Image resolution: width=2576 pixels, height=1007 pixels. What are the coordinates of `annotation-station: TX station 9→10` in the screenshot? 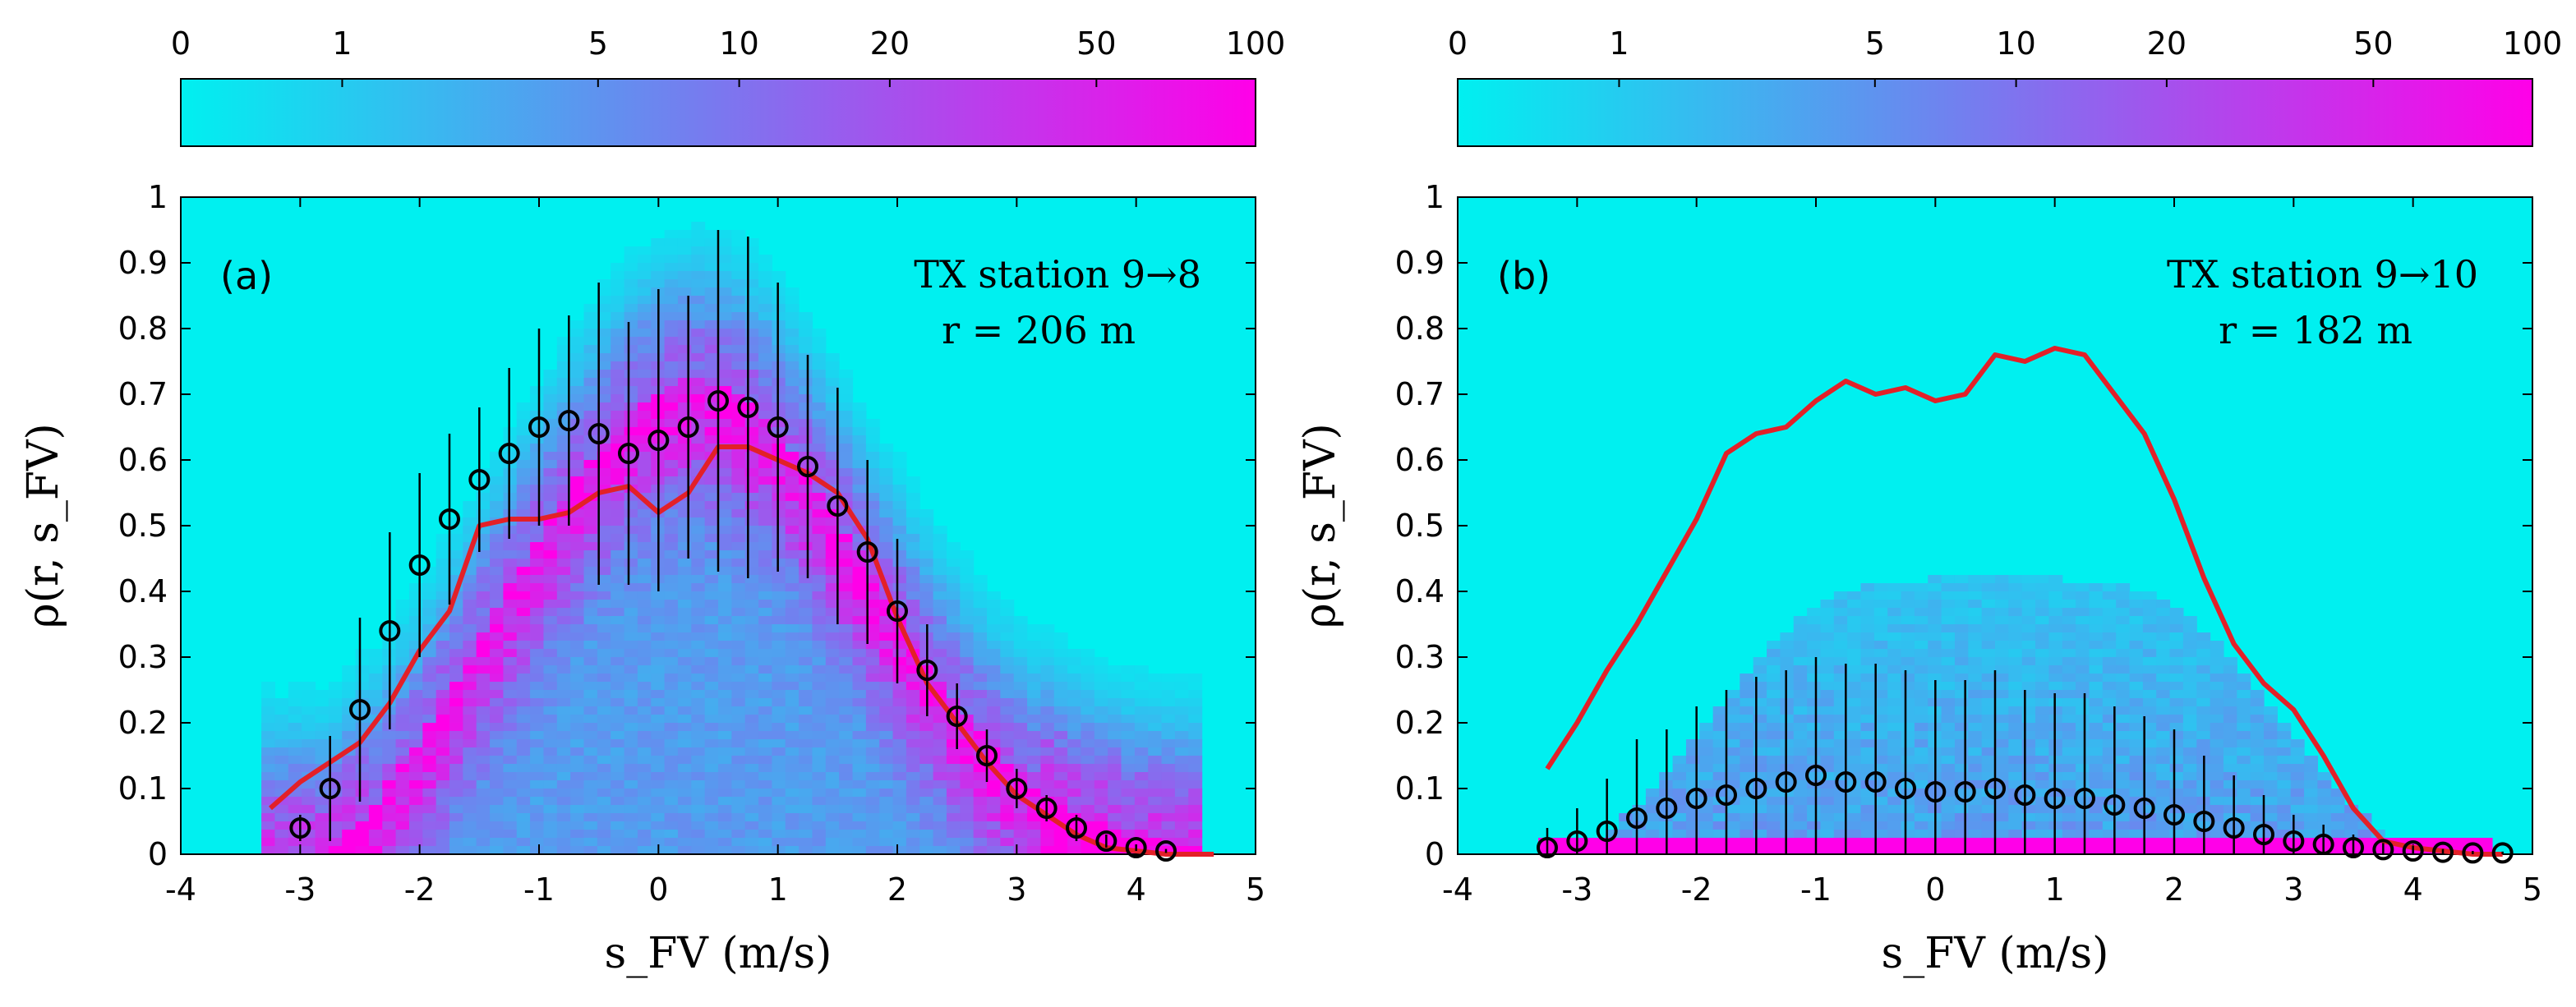 It's located at (2322, 274).